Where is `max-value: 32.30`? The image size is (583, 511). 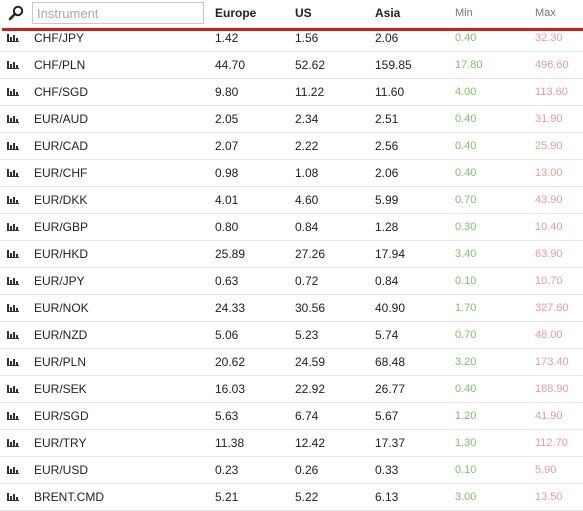
max-value: 32.30 is located at coordinates (549, 38).